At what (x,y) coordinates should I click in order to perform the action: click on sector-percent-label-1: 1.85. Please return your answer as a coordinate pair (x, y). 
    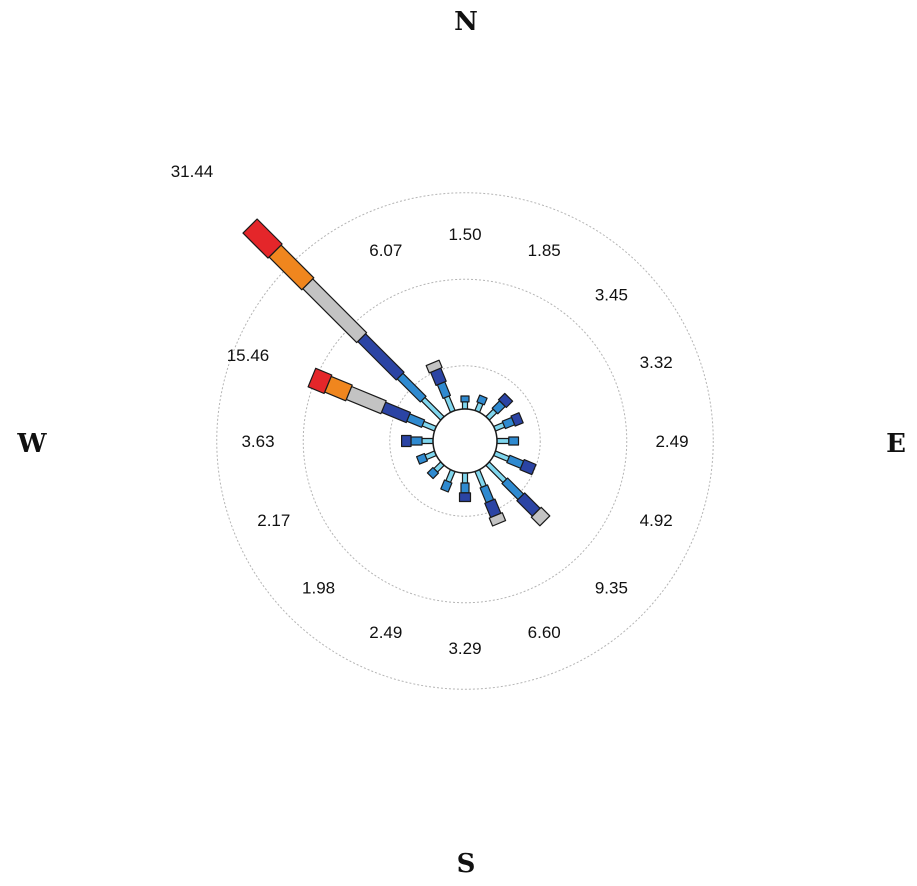
    Looking at the image, I should click on (544, 250).